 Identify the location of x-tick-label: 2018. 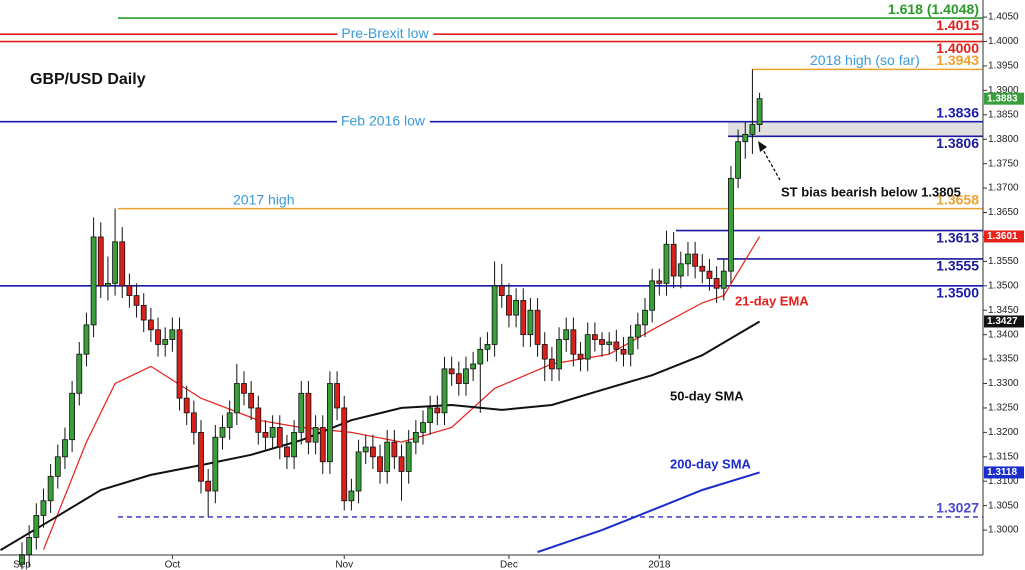
(659, 565).